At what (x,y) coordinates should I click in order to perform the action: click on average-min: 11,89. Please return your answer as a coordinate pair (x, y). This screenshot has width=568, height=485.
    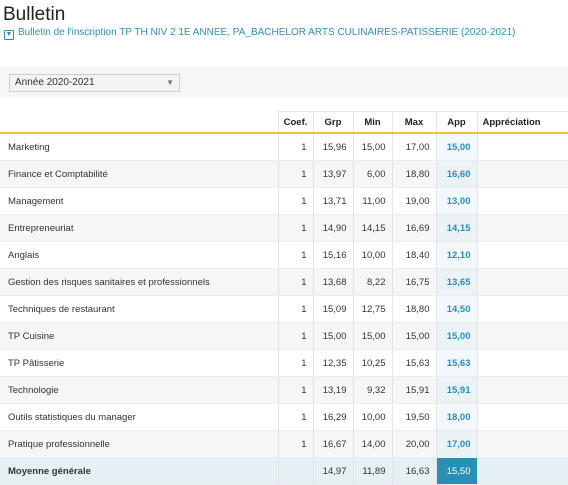
    Looking at the image, I should click on (373, 471).